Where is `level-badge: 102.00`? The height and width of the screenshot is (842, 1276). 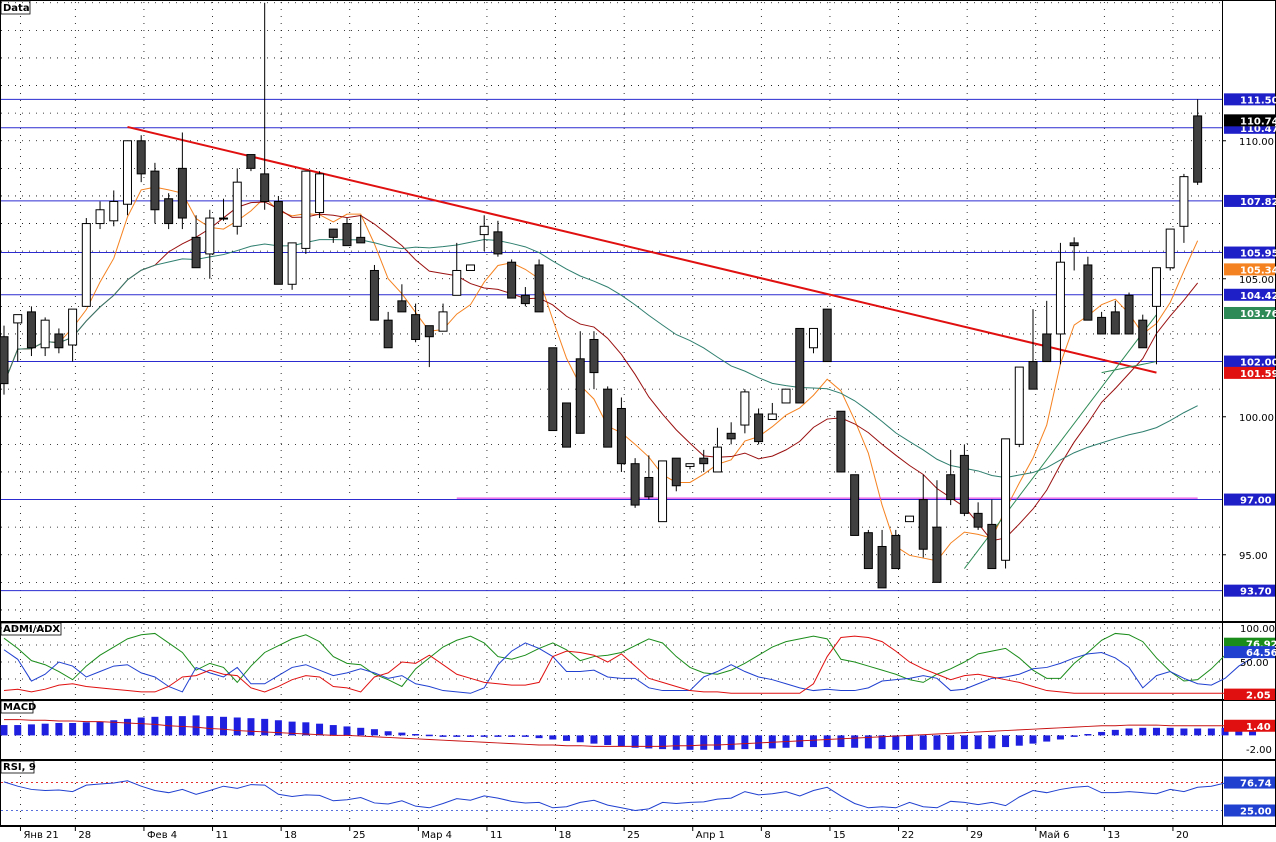
level-badge: 102.00 is located at coordinates (1258, 363).